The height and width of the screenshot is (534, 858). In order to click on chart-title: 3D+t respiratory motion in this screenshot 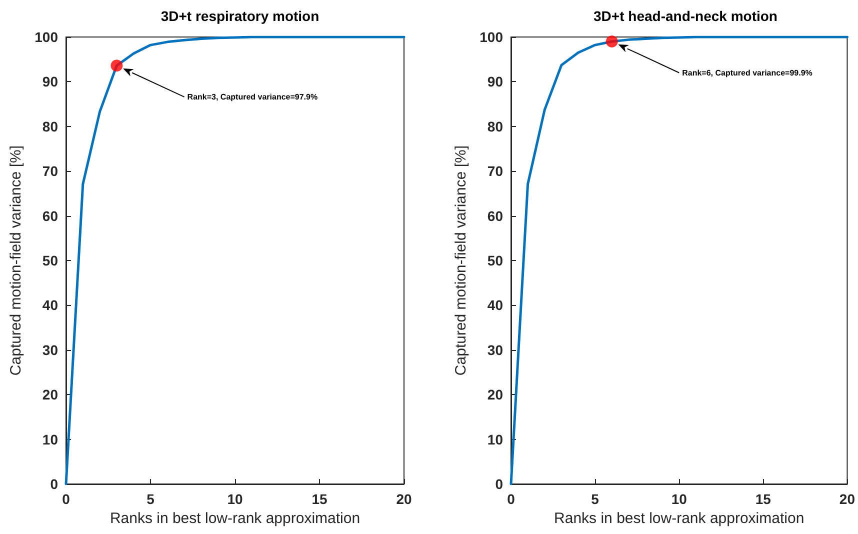, I will do `click(240, 16)`.